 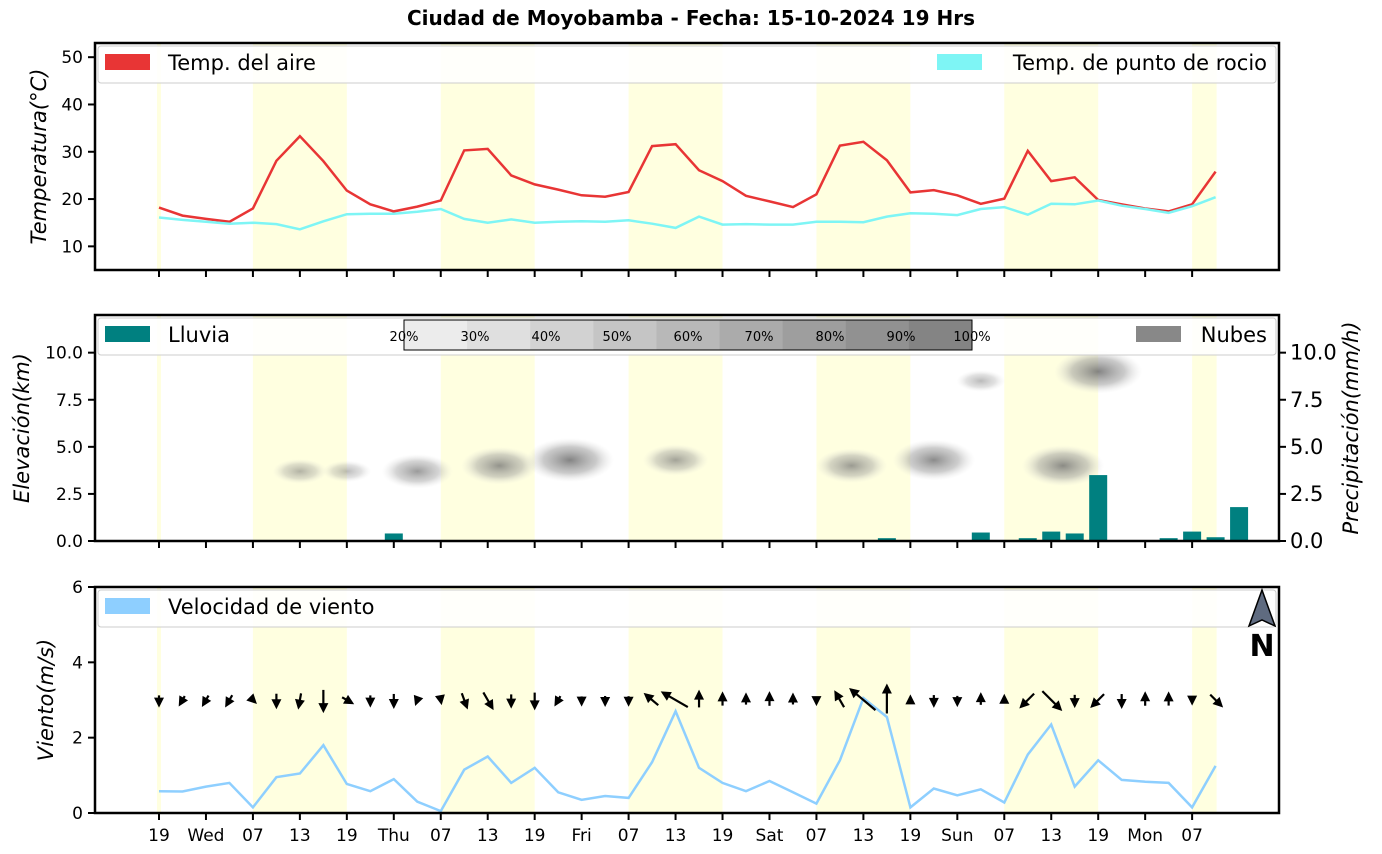 I want to click on colorbar-label: 80%, so click(x=830, y=337).